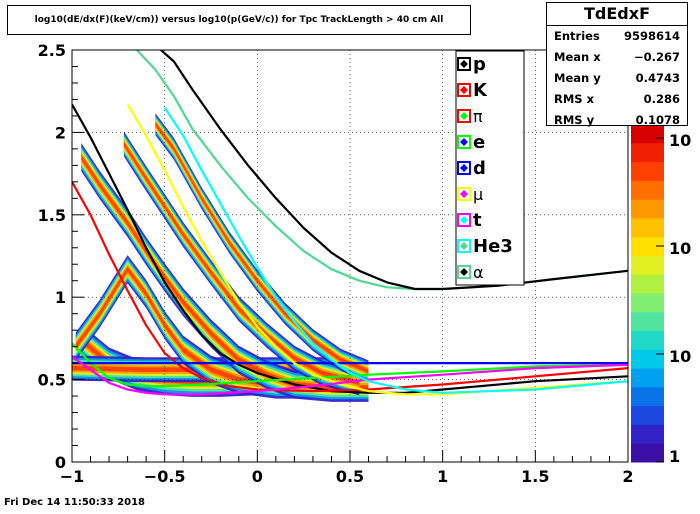  I want to click on stats-label: Entries, so click(577, 36).